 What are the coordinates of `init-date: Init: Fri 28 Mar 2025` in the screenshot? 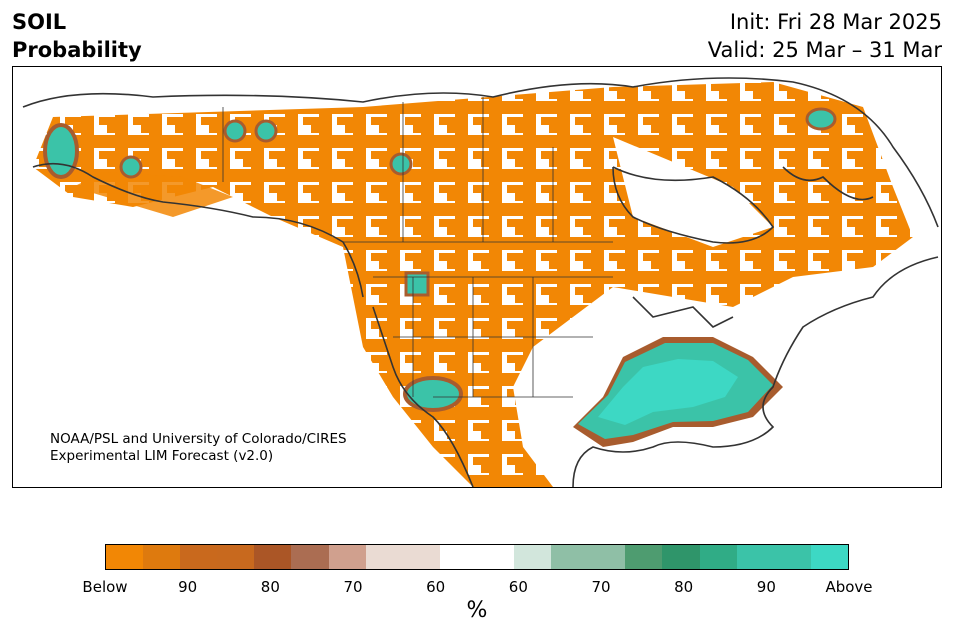 It's located at (835, 22).